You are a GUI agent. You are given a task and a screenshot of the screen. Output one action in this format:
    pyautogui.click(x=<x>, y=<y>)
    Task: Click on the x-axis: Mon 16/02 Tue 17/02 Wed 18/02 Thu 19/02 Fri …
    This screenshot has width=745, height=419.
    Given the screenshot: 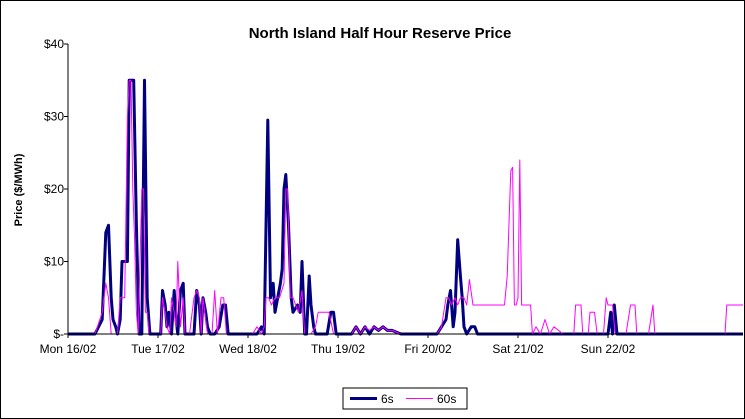 What is the action you would take?
    pyautogui.click(x=338, y=345)
    